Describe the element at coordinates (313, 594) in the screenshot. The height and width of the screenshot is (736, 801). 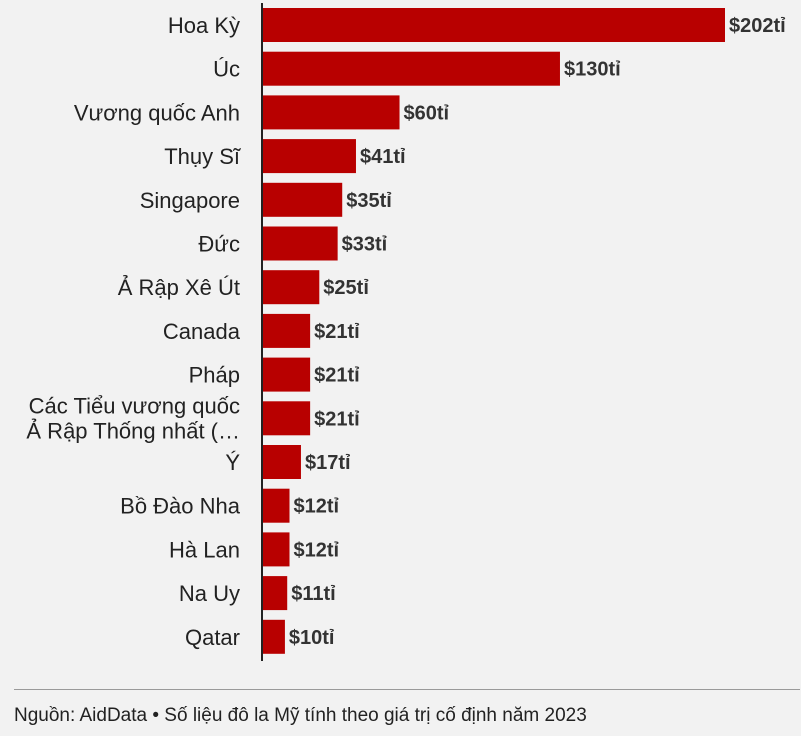
I see `value-label: $11tỉ` at that location.